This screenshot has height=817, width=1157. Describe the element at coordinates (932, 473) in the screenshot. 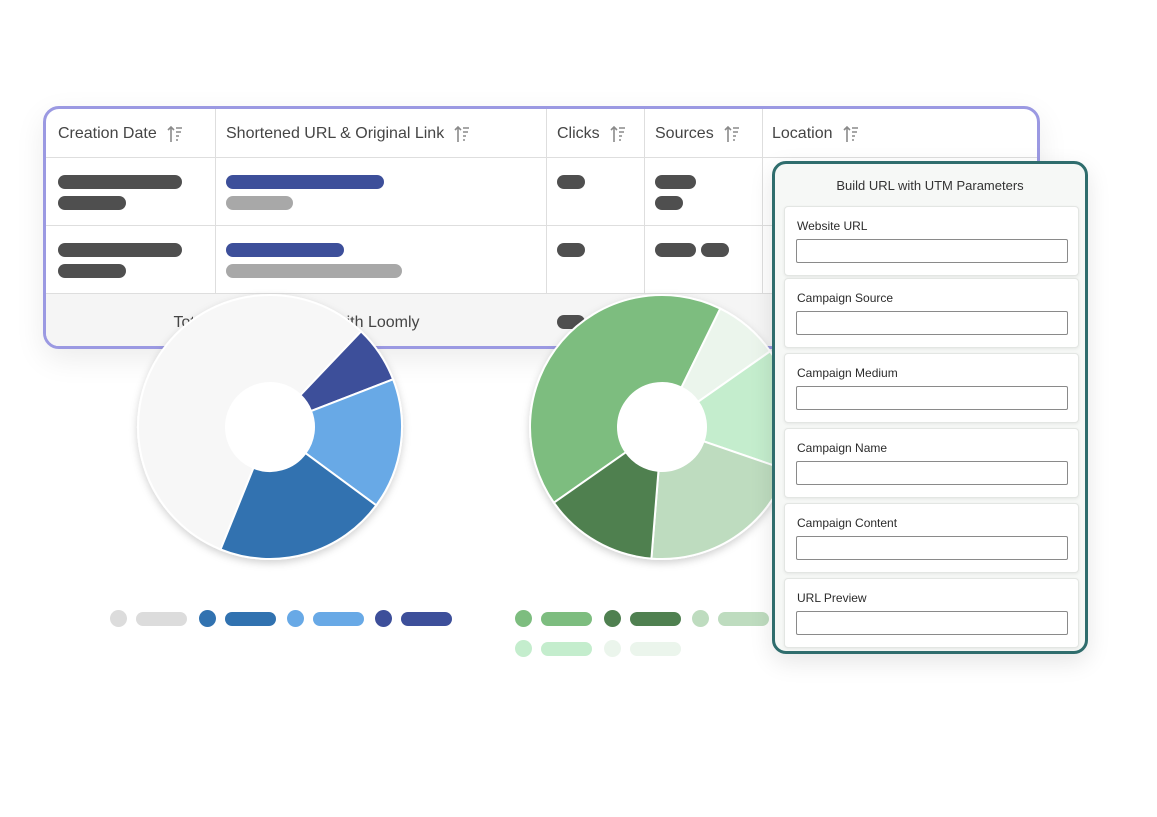

I see `campaign-name-input` at that location.